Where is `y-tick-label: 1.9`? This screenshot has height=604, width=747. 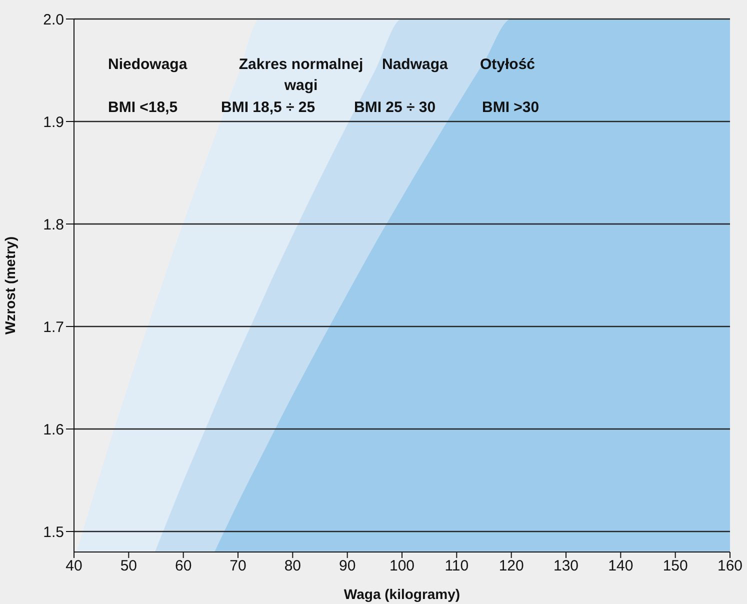
y-tick-label: 1.9 is located at coordinates (53, 122).